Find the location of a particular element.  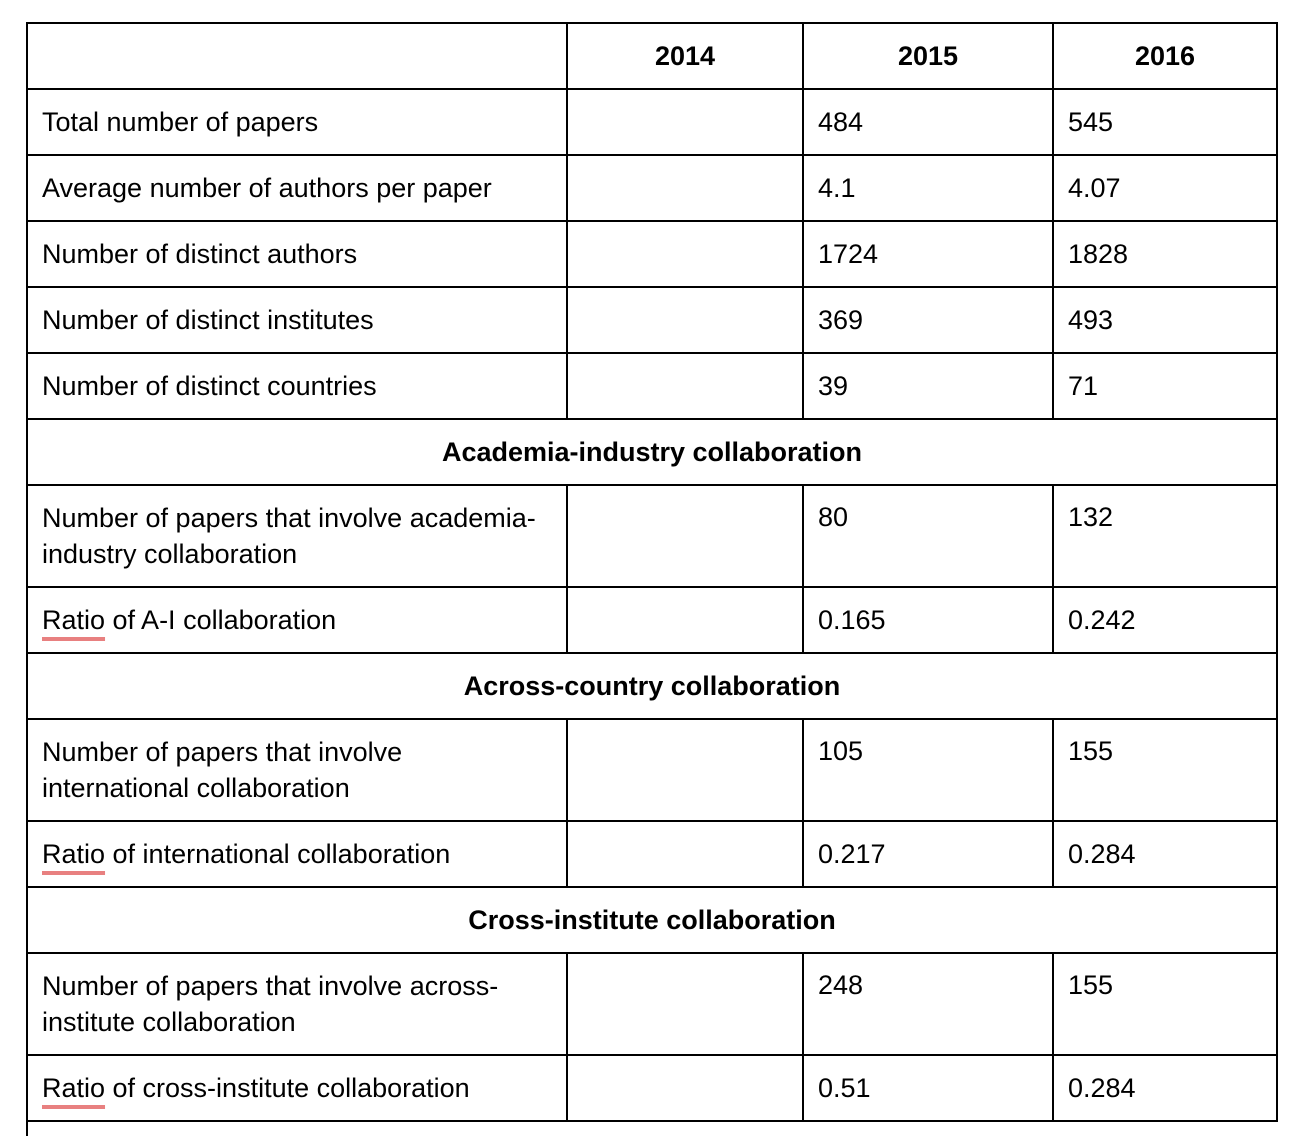

table-row-ai-ratio: Ratio of A-I collaboration 0.165 0.242 is located at coordinates (652, 620).